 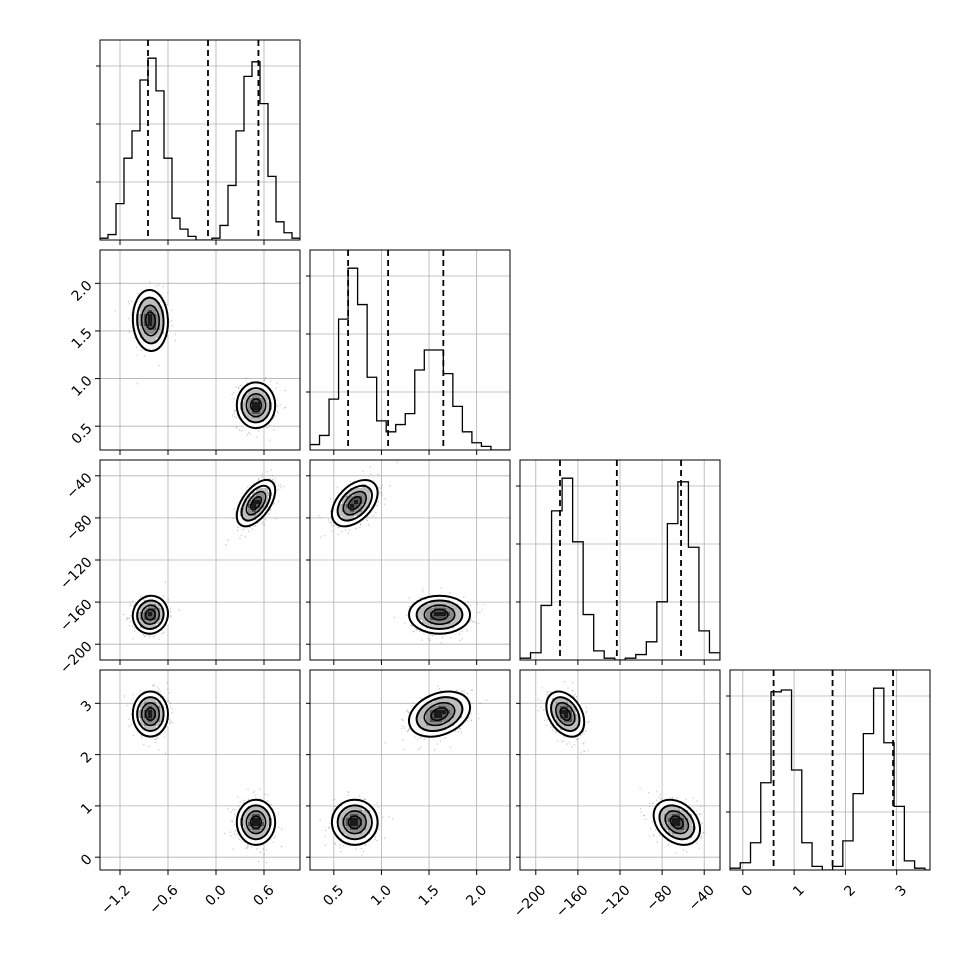 I want to click on x-tick-label: 2, so click(x=850, y=891).